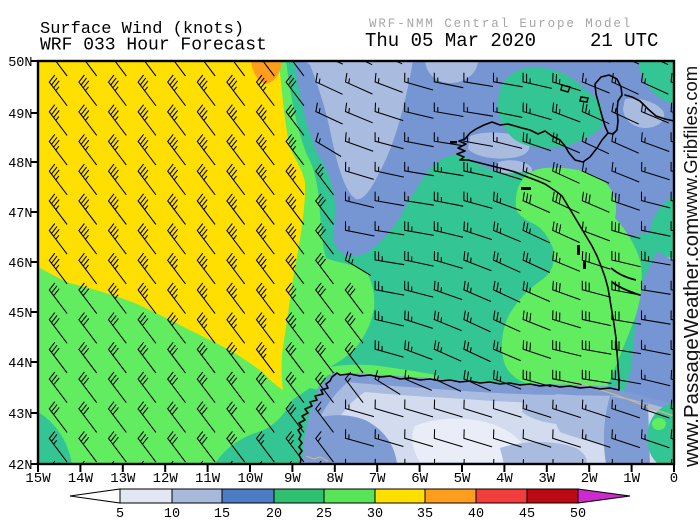 Image resolution: width=700 pixels, height=525 pixels. I want to click on svg-text: 50, so click(578, 514).